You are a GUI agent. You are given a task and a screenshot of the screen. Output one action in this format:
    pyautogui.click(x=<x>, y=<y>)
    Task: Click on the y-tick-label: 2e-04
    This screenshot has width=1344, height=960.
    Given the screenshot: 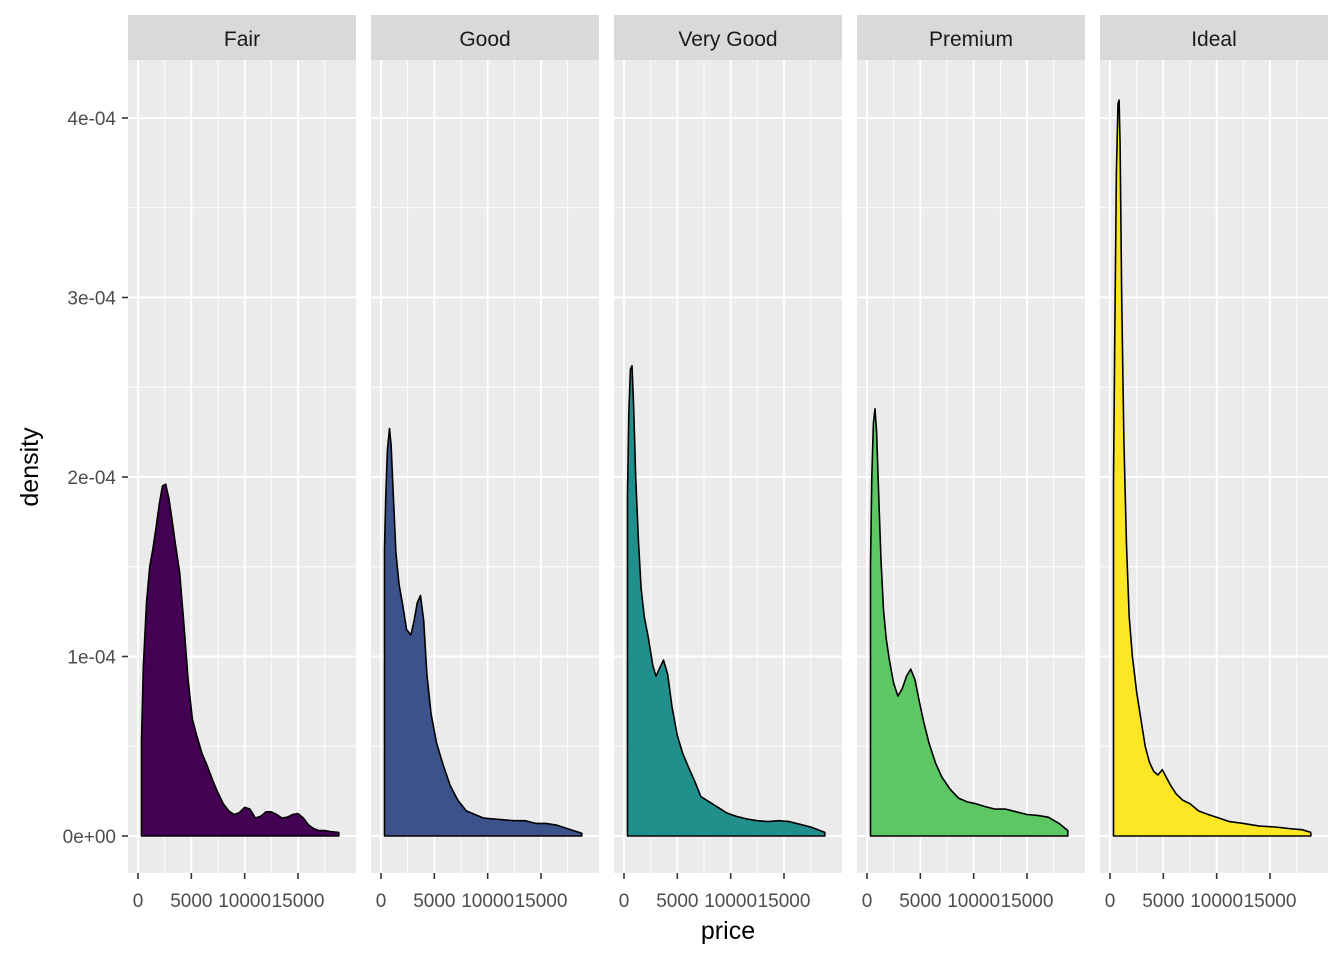 What is the action you would take?
    pyautogui.click(x=91, y=478)
    